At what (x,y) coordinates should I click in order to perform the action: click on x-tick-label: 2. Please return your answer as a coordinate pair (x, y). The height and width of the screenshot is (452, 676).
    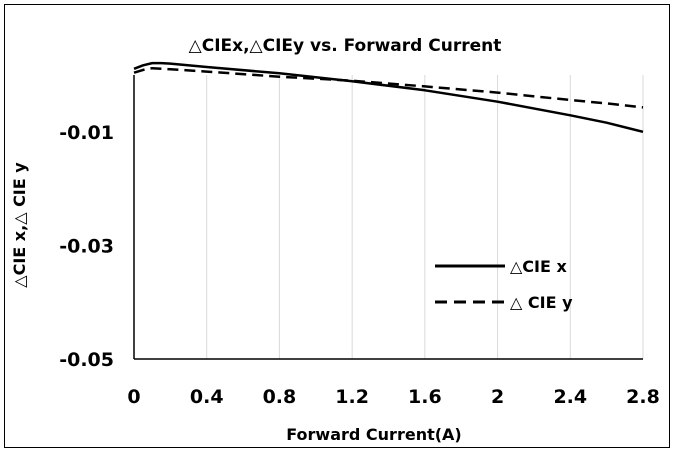
    Looking at the image, I should click on (497, 397).